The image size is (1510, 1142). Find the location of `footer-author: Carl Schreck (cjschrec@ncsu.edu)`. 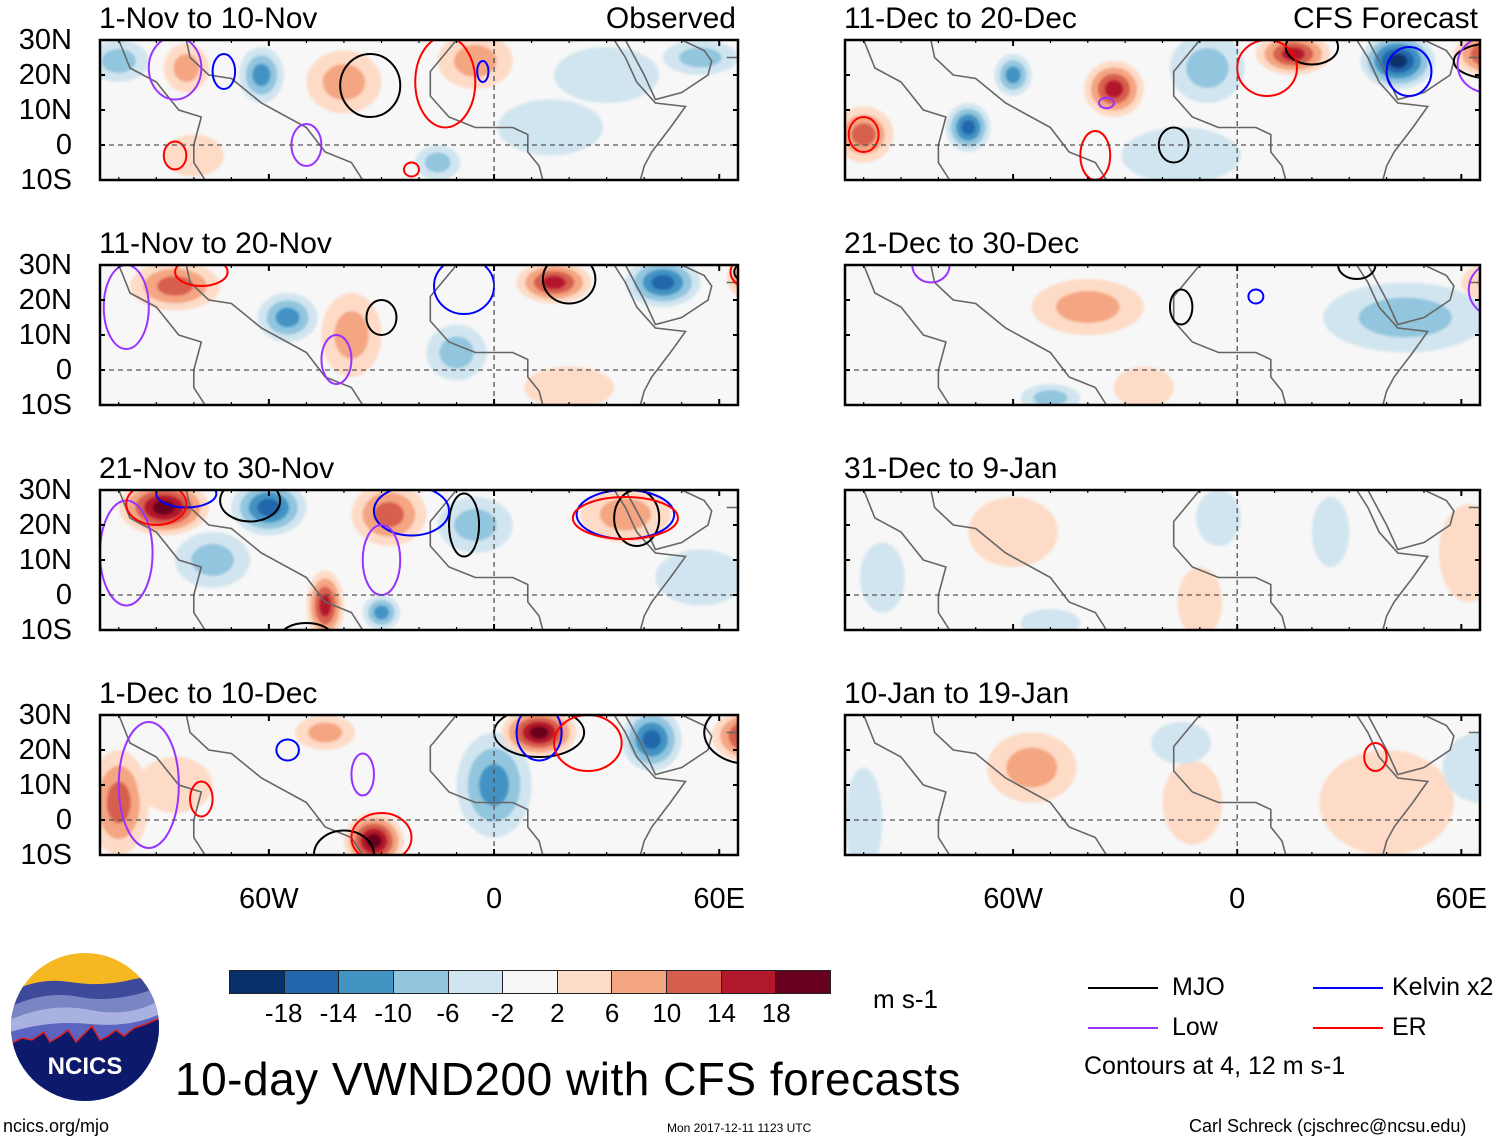

footer-author: Carl Schreck (cjschrec@ncsu.edu) is located at coordinates (1328, 1126).